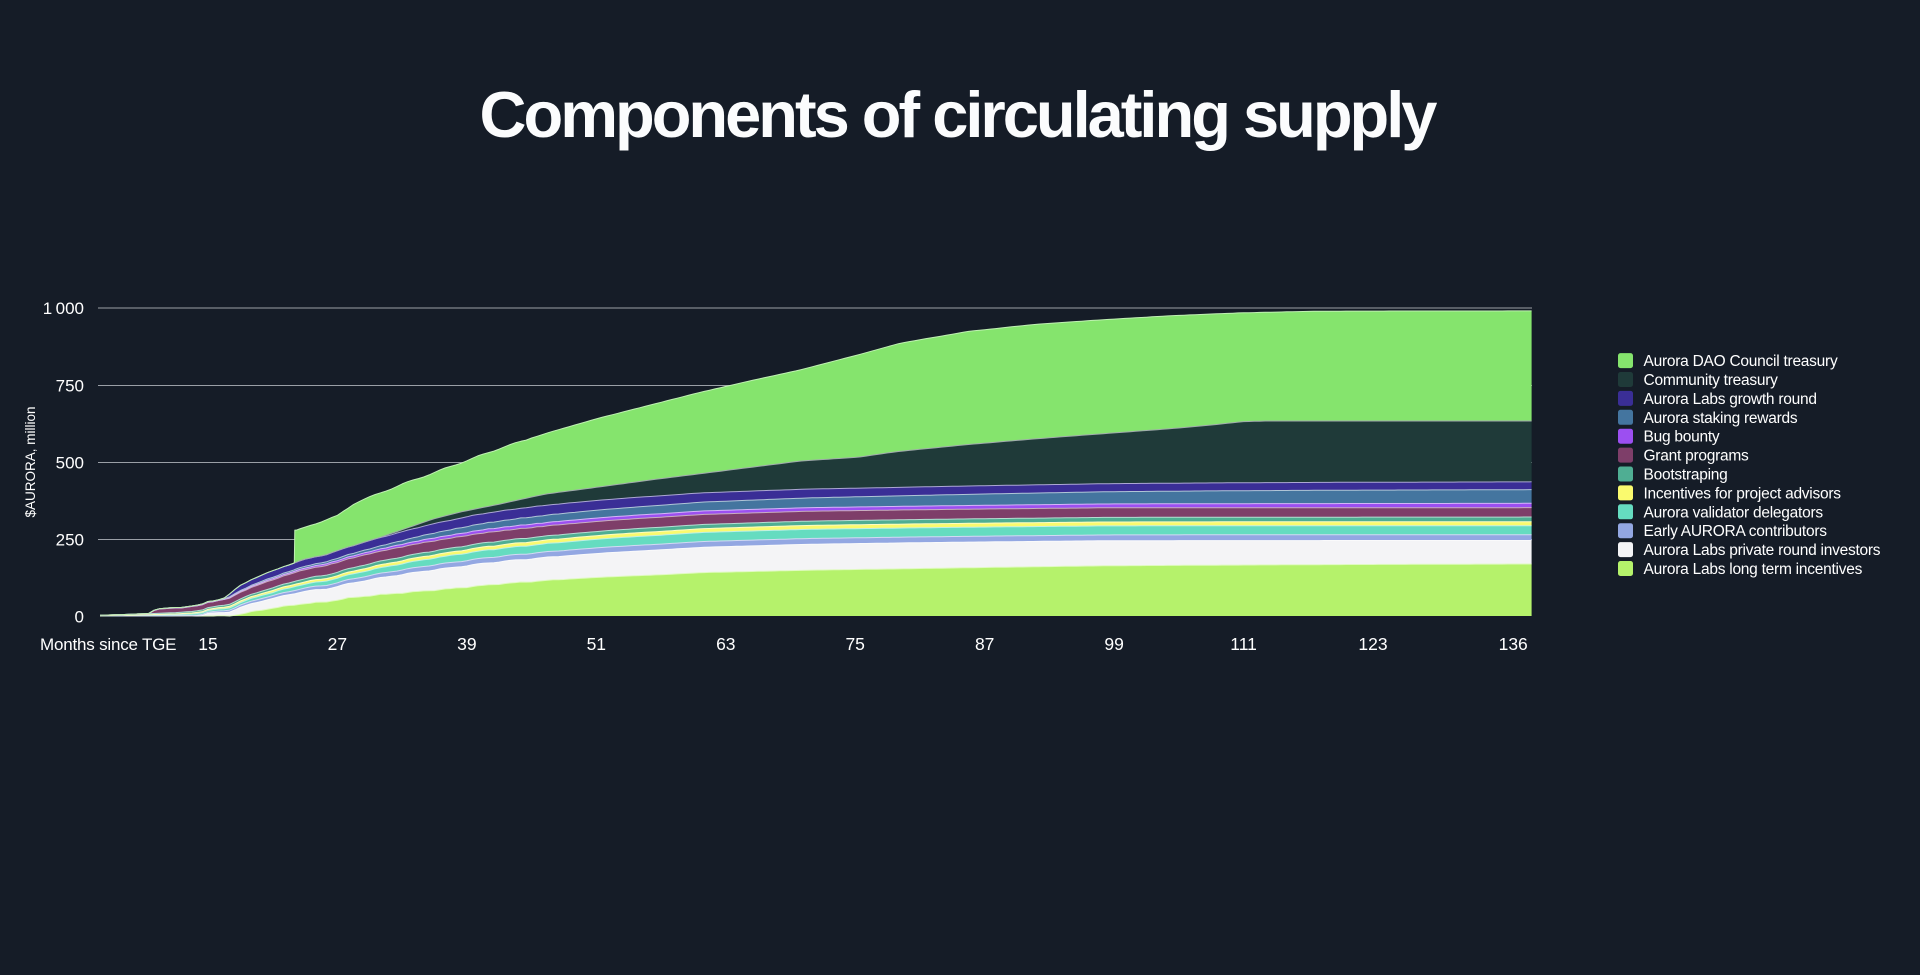 This screenshot has width=1920, height=975. I want to click on svg-text: Aurora staking rewards, so click(1721, 418).